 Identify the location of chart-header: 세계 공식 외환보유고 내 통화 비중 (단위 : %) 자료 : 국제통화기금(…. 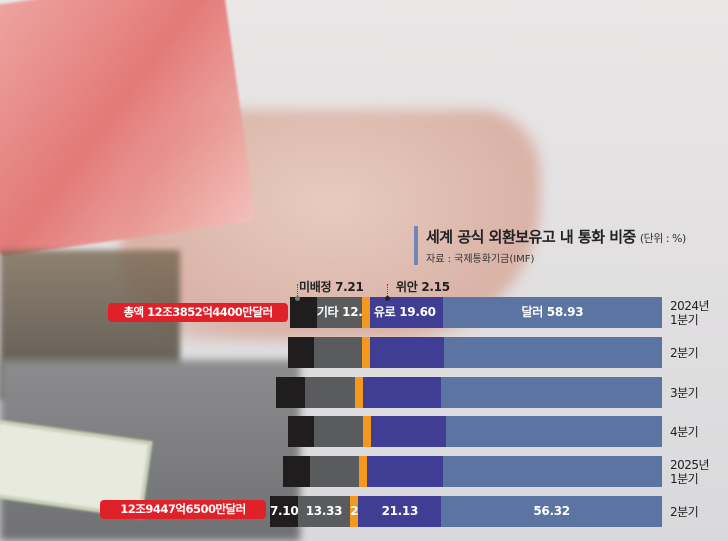
(550, 245).